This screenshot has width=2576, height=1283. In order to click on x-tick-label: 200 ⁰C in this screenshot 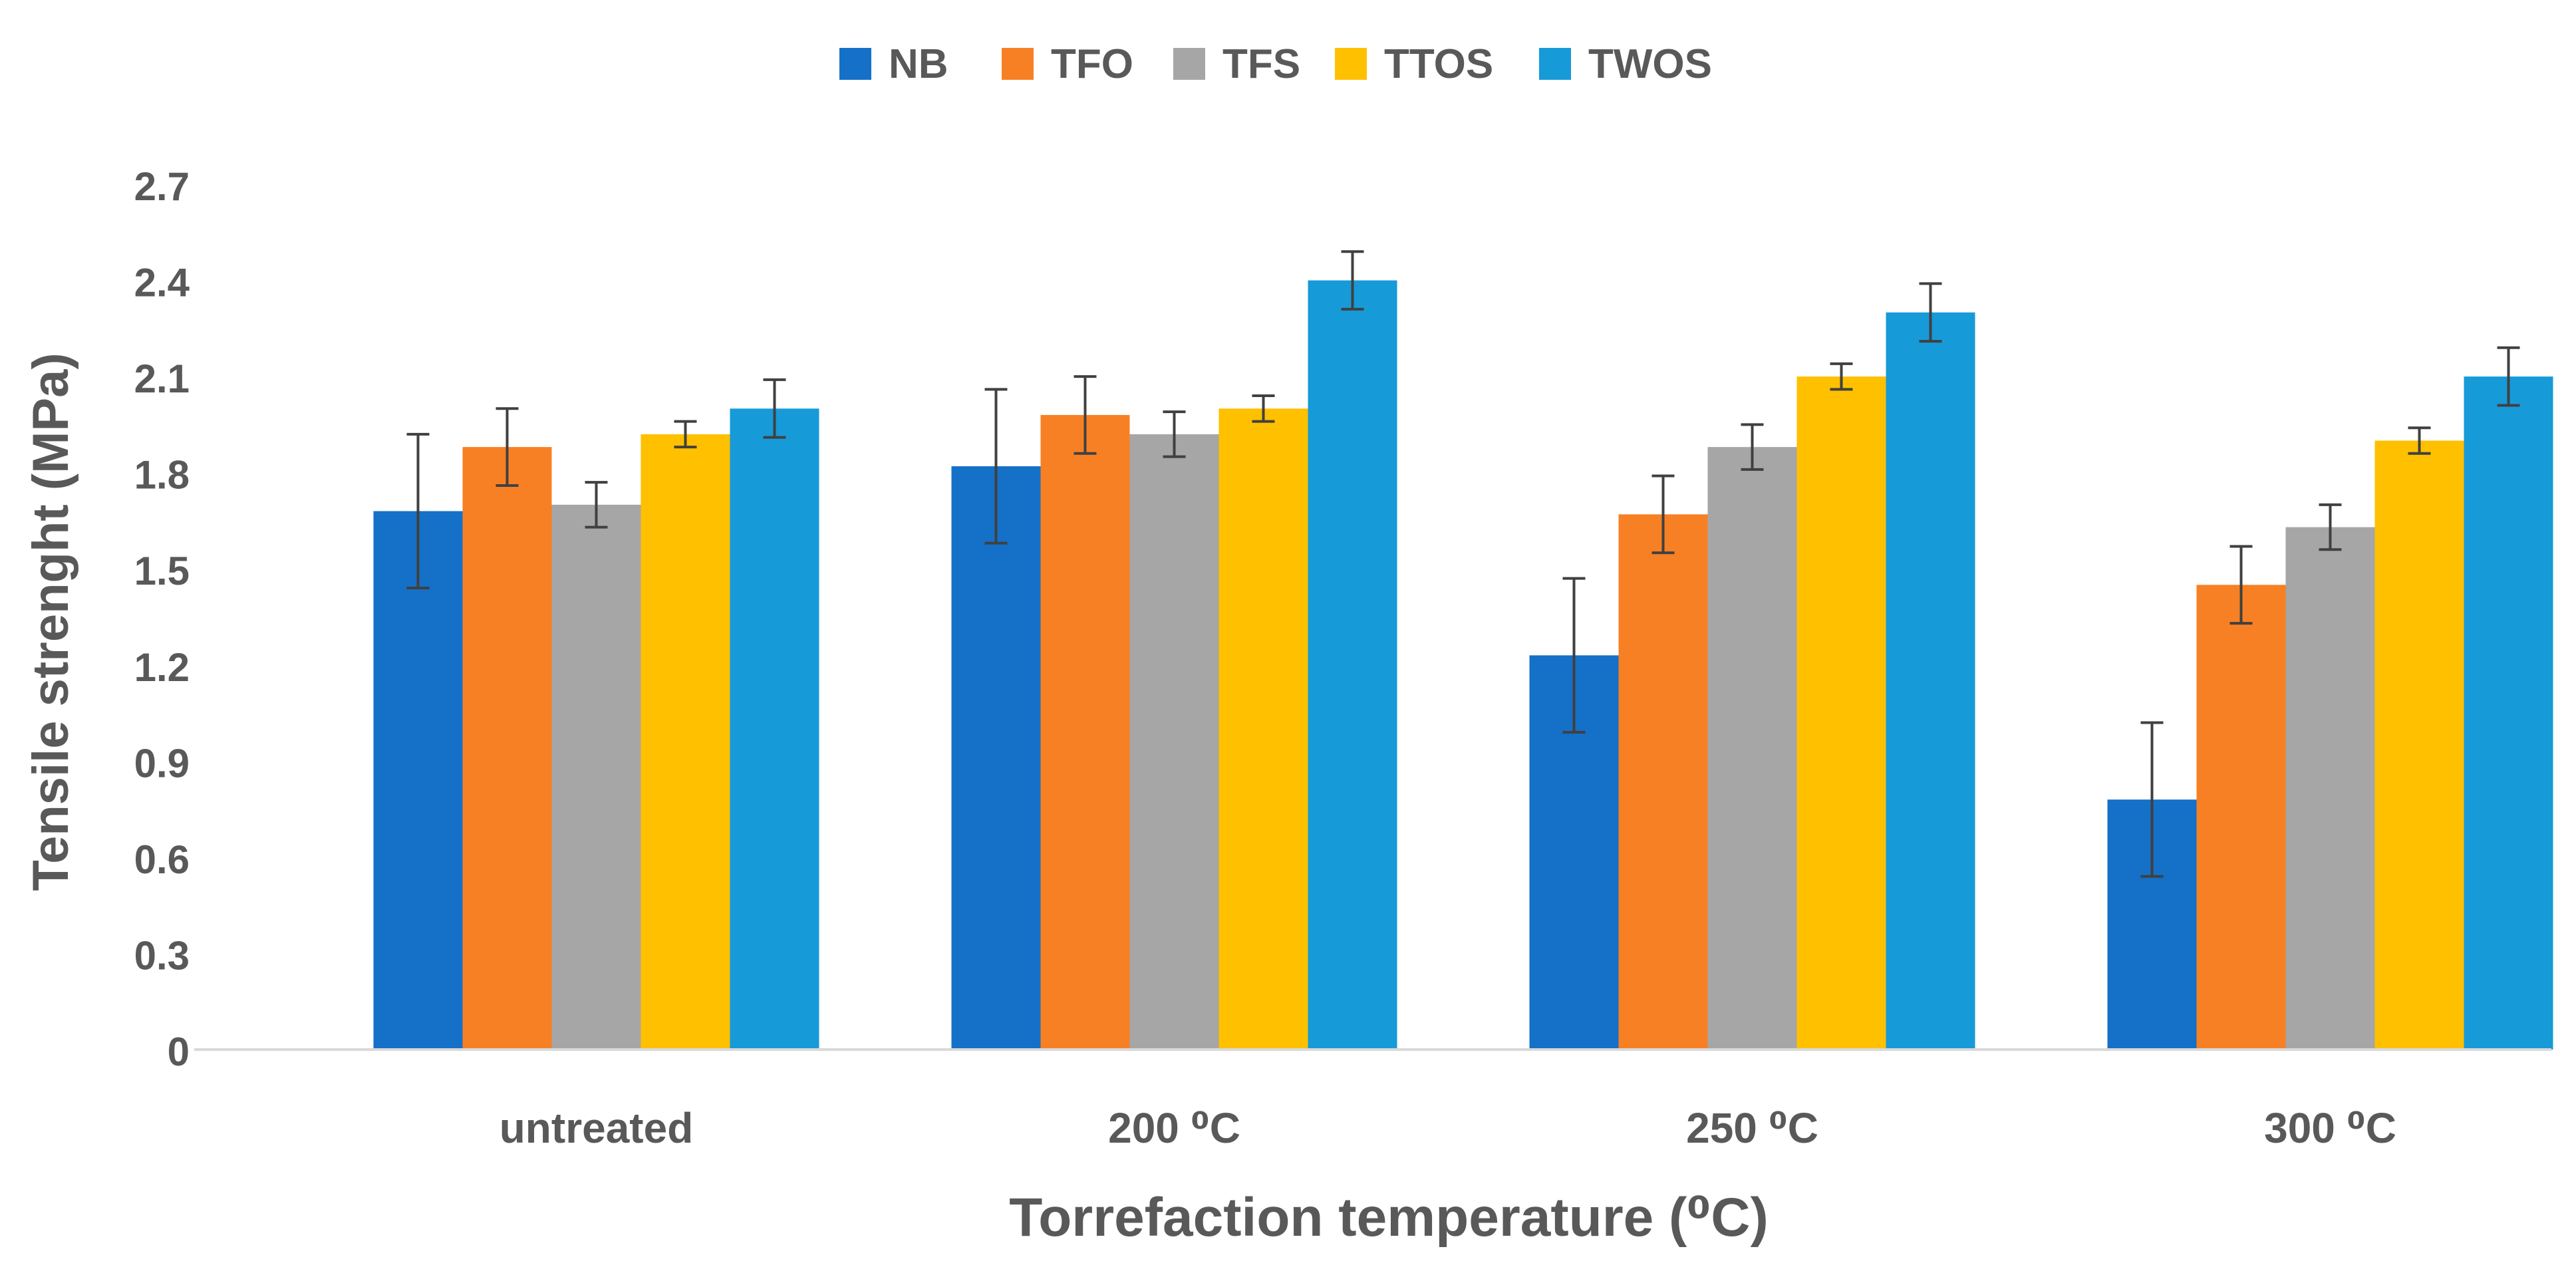, I will do `click(1174, 1128)`.